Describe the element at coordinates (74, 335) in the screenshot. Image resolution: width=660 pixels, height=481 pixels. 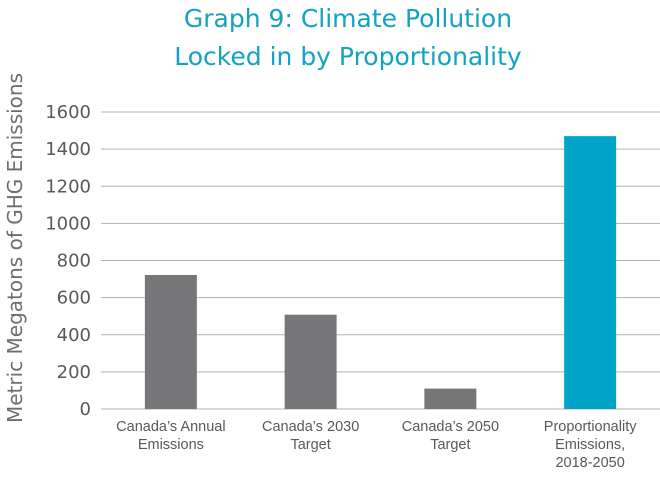
I see `y-tick-label: 400` at that location.